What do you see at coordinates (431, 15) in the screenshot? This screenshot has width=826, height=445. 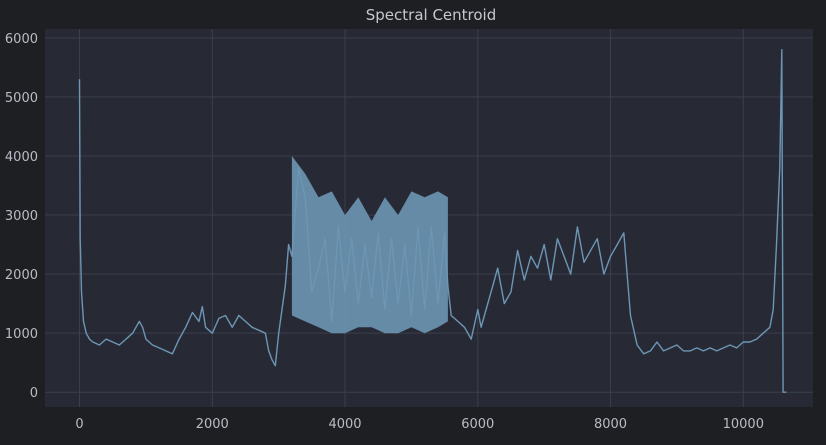 I see `chart-title: Spectral Centroid` at bounding box center [431, 15].